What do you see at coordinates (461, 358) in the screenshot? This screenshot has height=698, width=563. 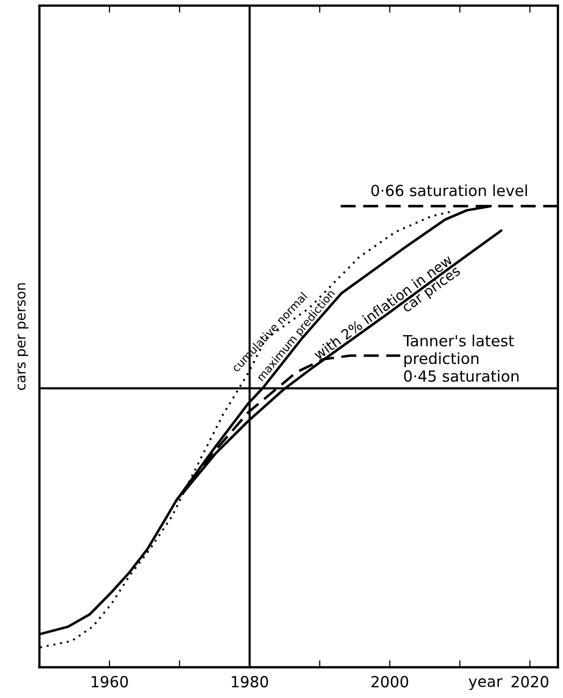 I see `series-label: Tanner's latest prediction 0·45 saturation` at bounding box center [461, 358].